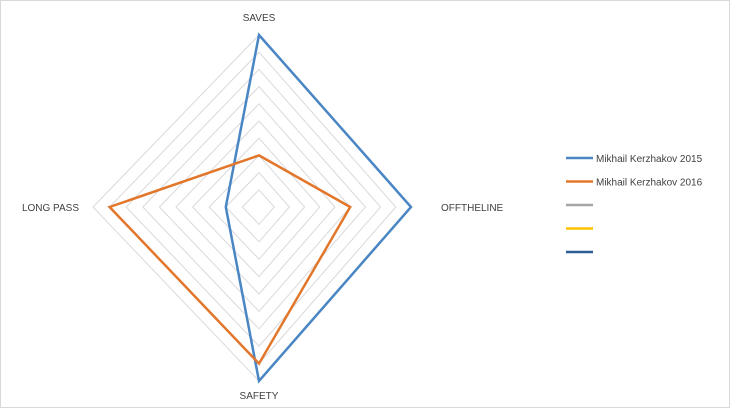 This screenshot has height=408, width=730. What do you see at coordinates (50, 208) in the screenshot?
I see `axis-label-long-pass: LONG PASS` at bounding box center [50, 208].